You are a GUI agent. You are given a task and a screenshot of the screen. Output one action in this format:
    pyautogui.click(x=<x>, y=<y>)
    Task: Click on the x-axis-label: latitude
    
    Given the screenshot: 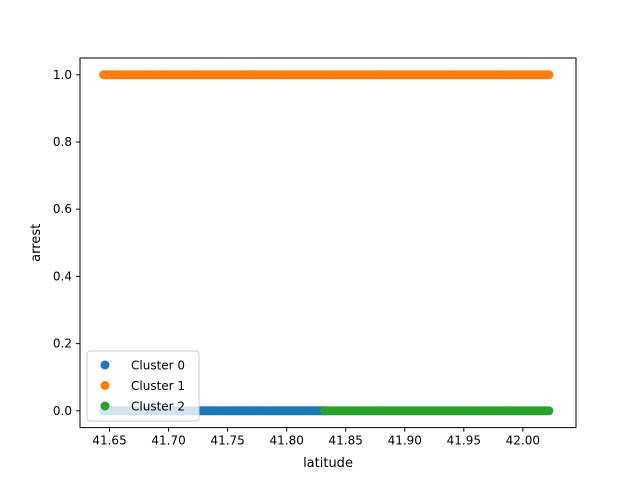 What is the action you would take?
    pyautogui.click(x=328, y=463)
    